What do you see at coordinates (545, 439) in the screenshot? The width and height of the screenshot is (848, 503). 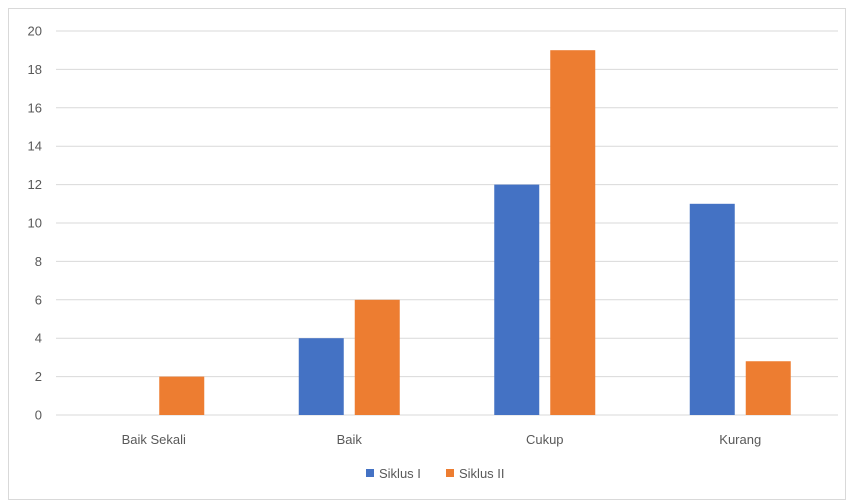 I see `x-category-label: Cukup` at bounding box center [545, 439].